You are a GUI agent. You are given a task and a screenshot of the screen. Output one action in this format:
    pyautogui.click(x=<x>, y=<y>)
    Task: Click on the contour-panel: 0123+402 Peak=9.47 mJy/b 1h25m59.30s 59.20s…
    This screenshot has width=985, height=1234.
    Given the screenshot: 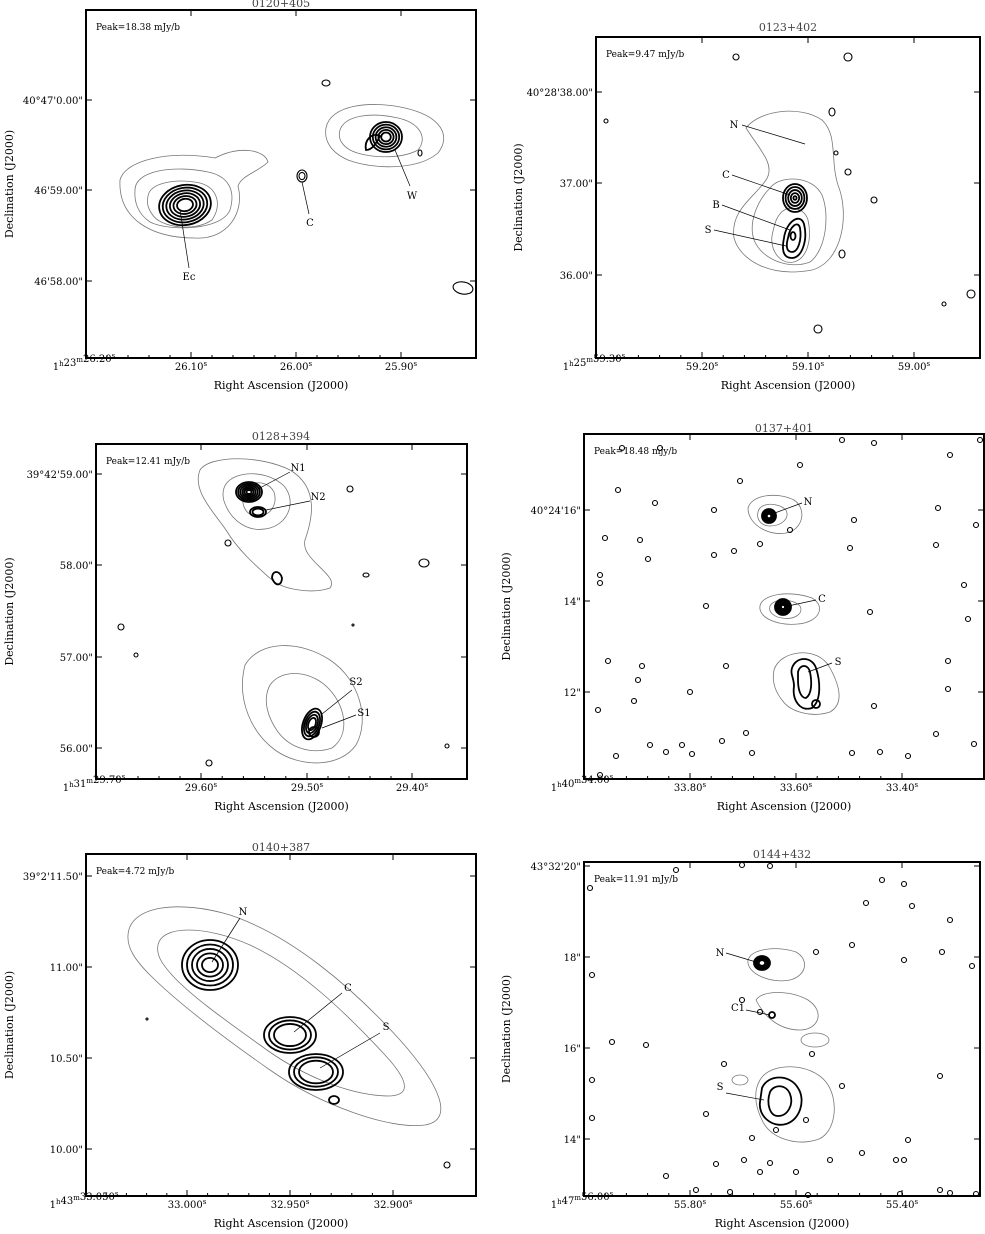 What is the action you would take?
    pyautogui.click(x=746, y=206)
    